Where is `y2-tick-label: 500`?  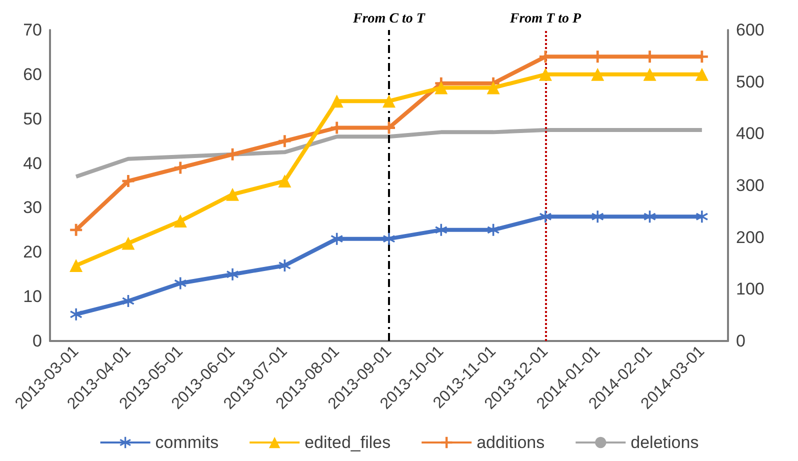 y2-tick-label: 500 is located at coordinates (750, 82).